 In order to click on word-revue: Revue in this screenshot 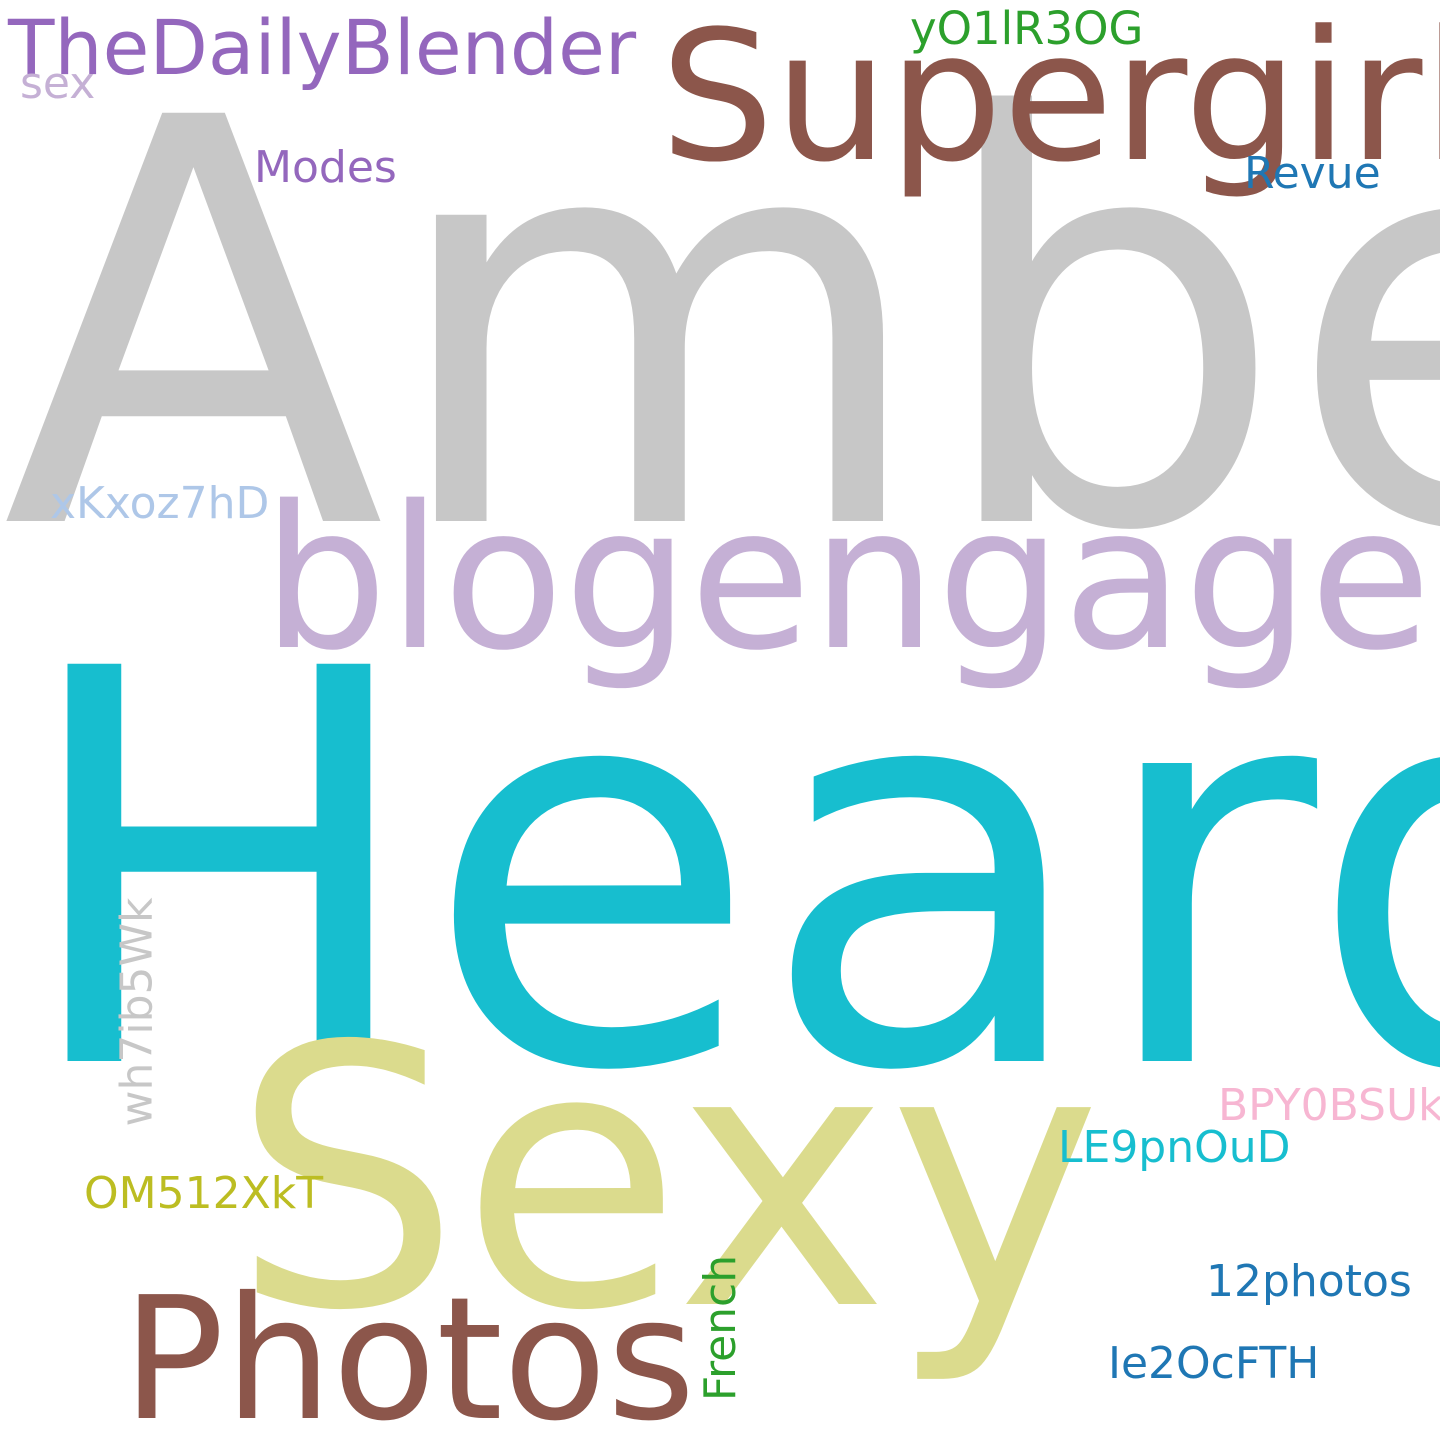, I will do `click(1312, 173)`.